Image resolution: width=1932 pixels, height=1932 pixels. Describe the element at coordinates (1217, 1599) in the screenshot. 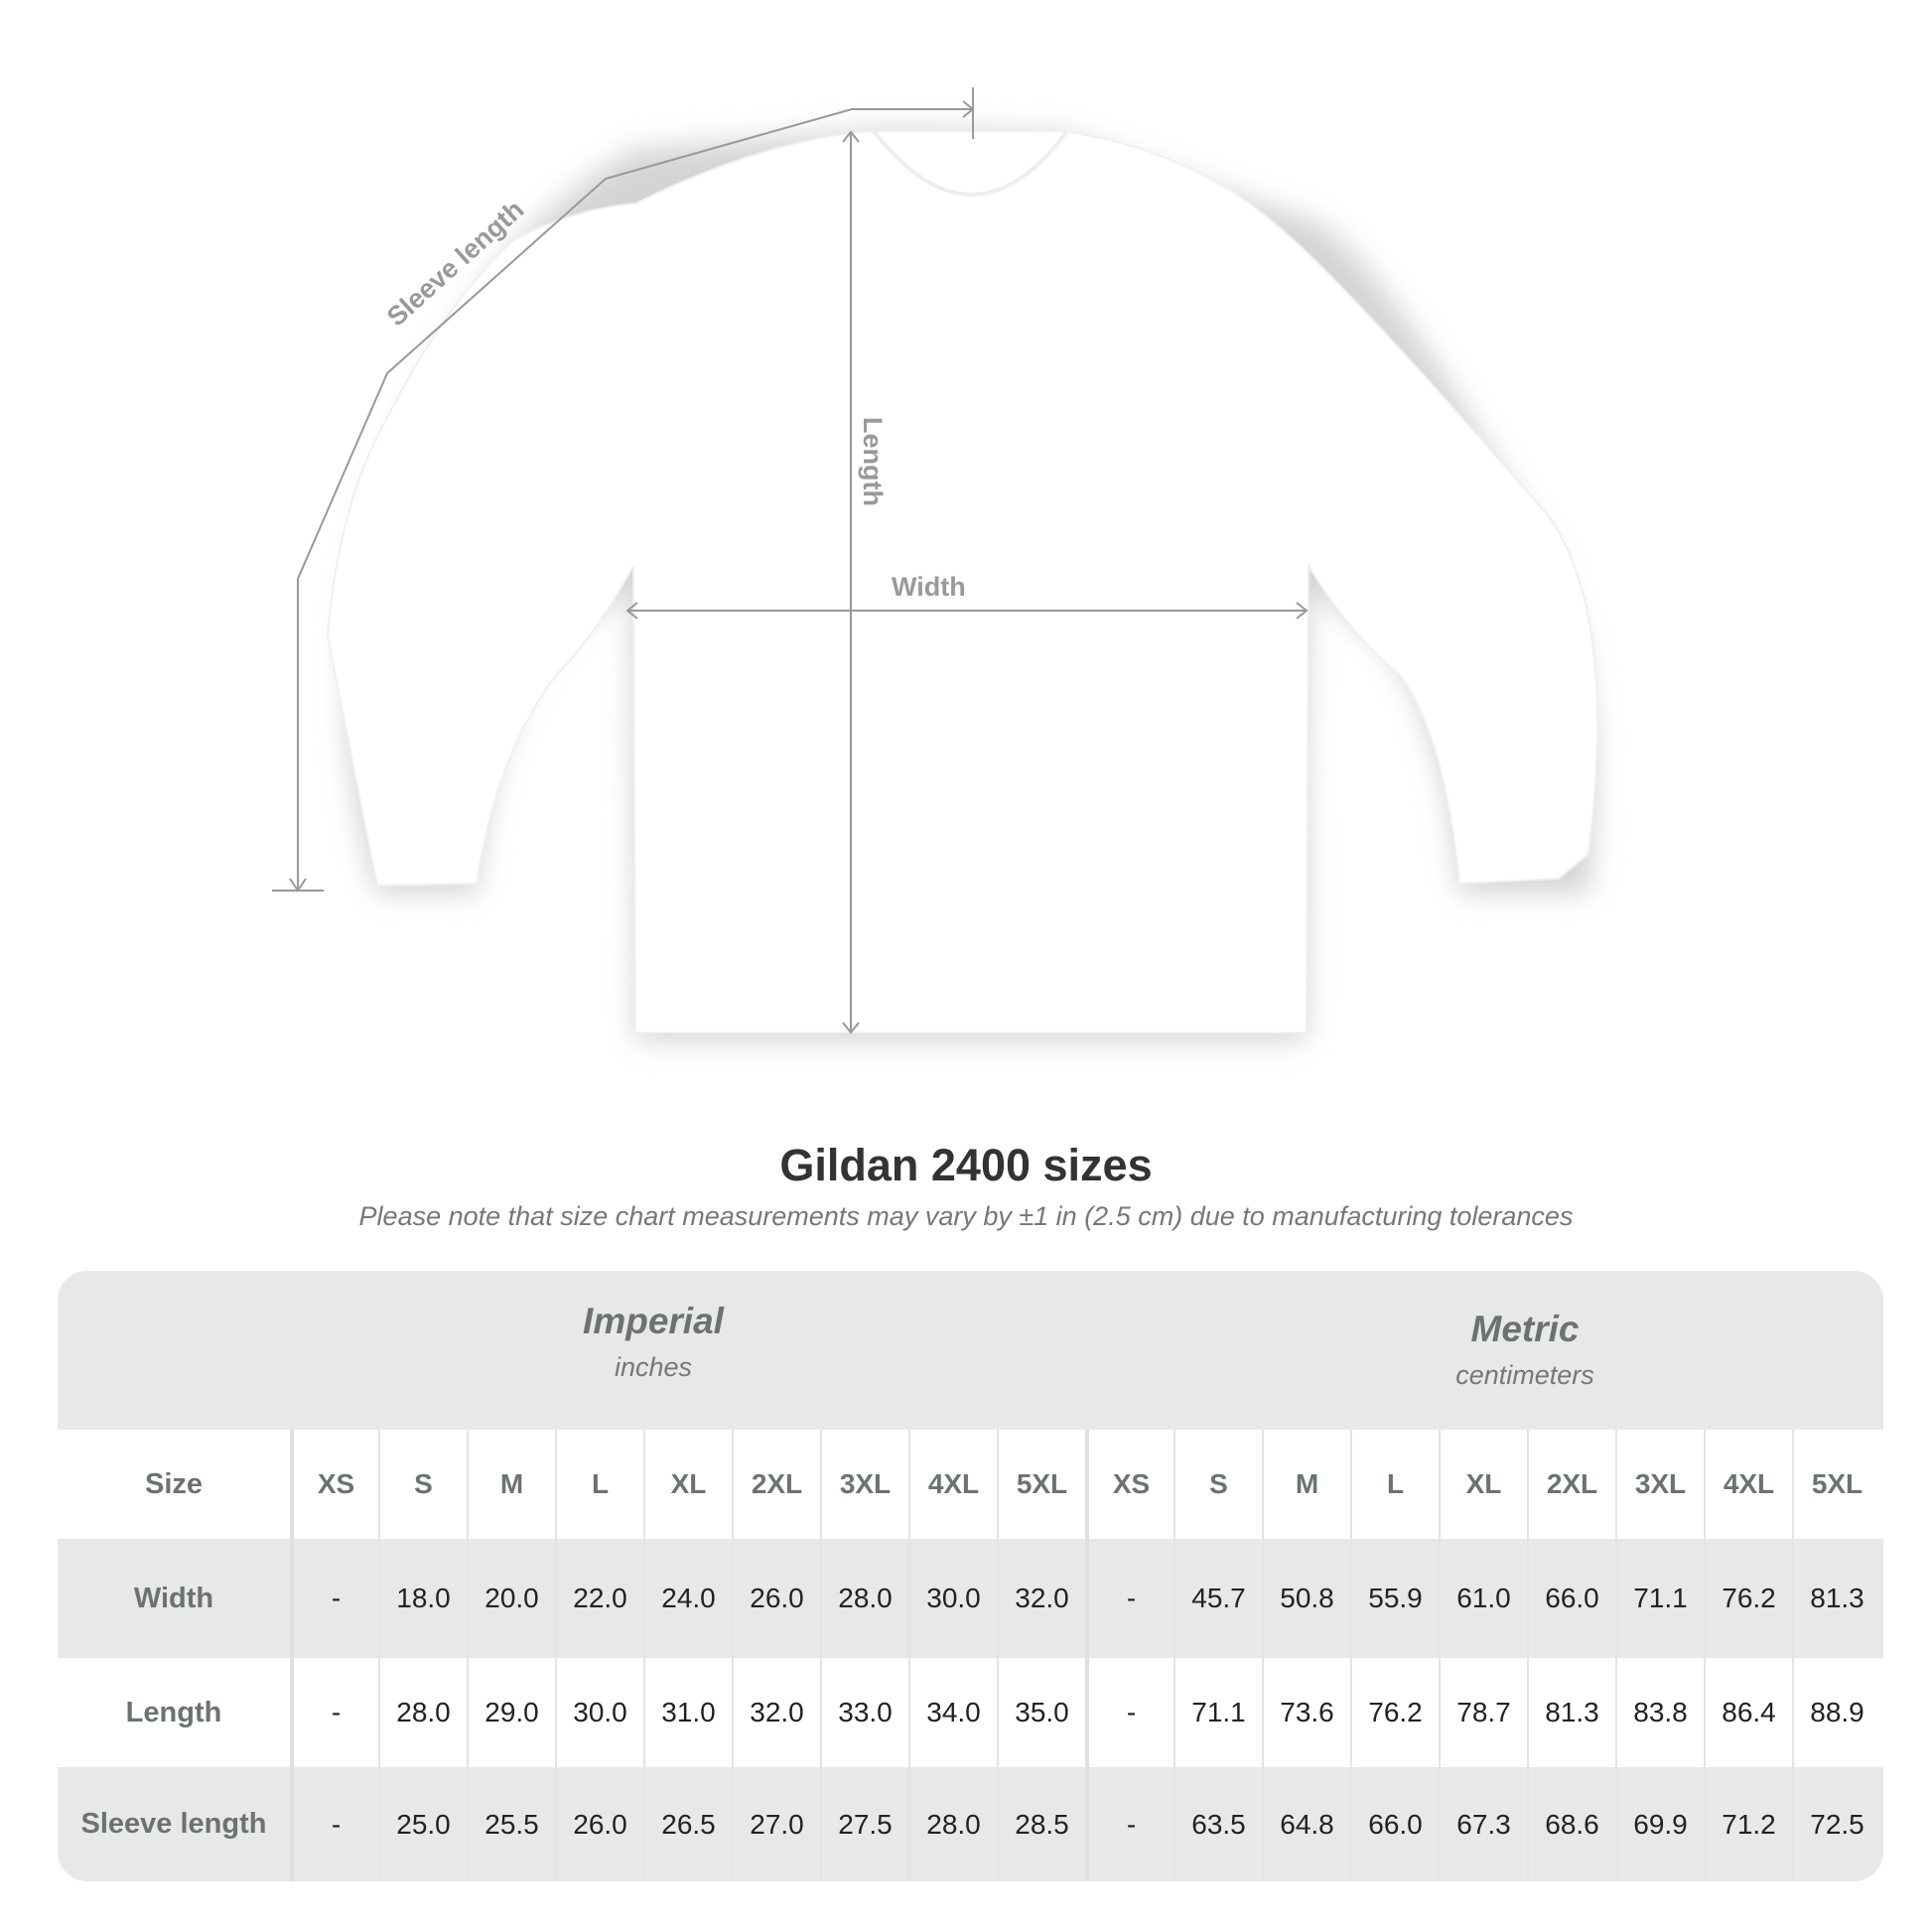

I see `table-cell: 45.7` at that location.